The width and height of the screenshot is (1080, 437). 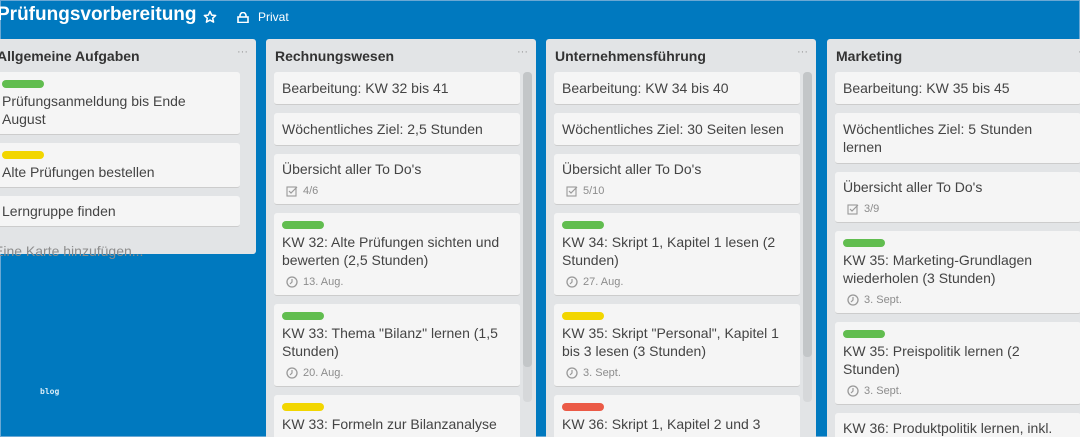 I want to click on list-title: Unternehmensführung, so click(x=630, y=56).